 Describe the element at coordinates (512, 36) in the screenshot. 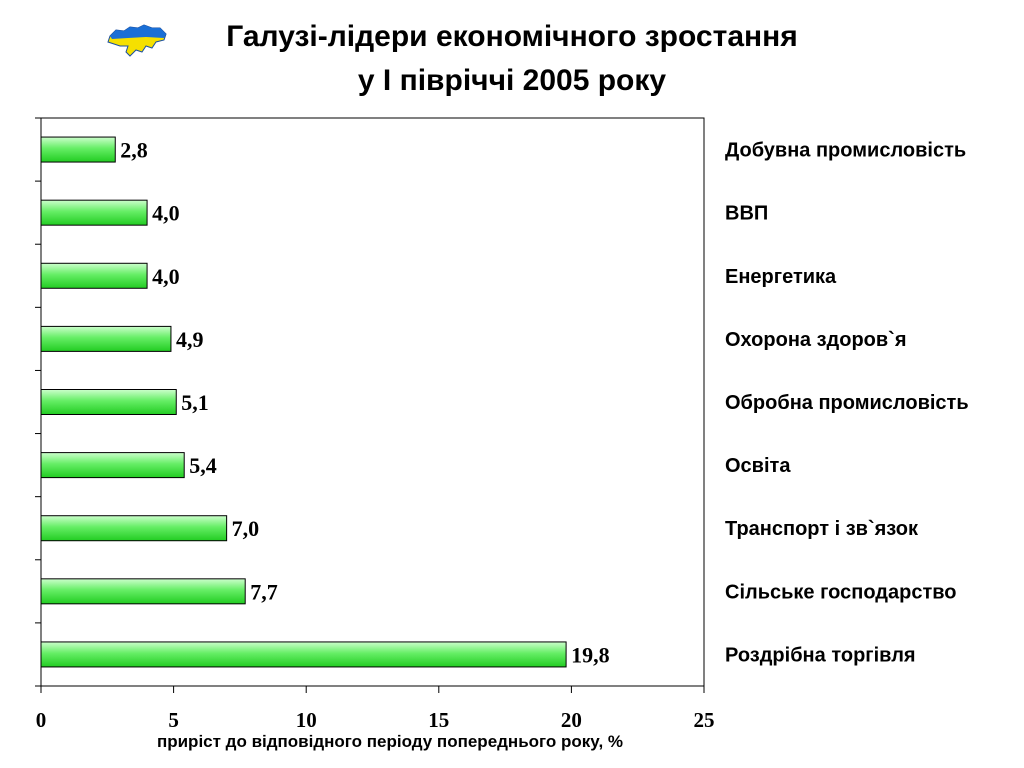

I see `chart-title-line-1: Галузі-лідери економічного зростання` at that location.